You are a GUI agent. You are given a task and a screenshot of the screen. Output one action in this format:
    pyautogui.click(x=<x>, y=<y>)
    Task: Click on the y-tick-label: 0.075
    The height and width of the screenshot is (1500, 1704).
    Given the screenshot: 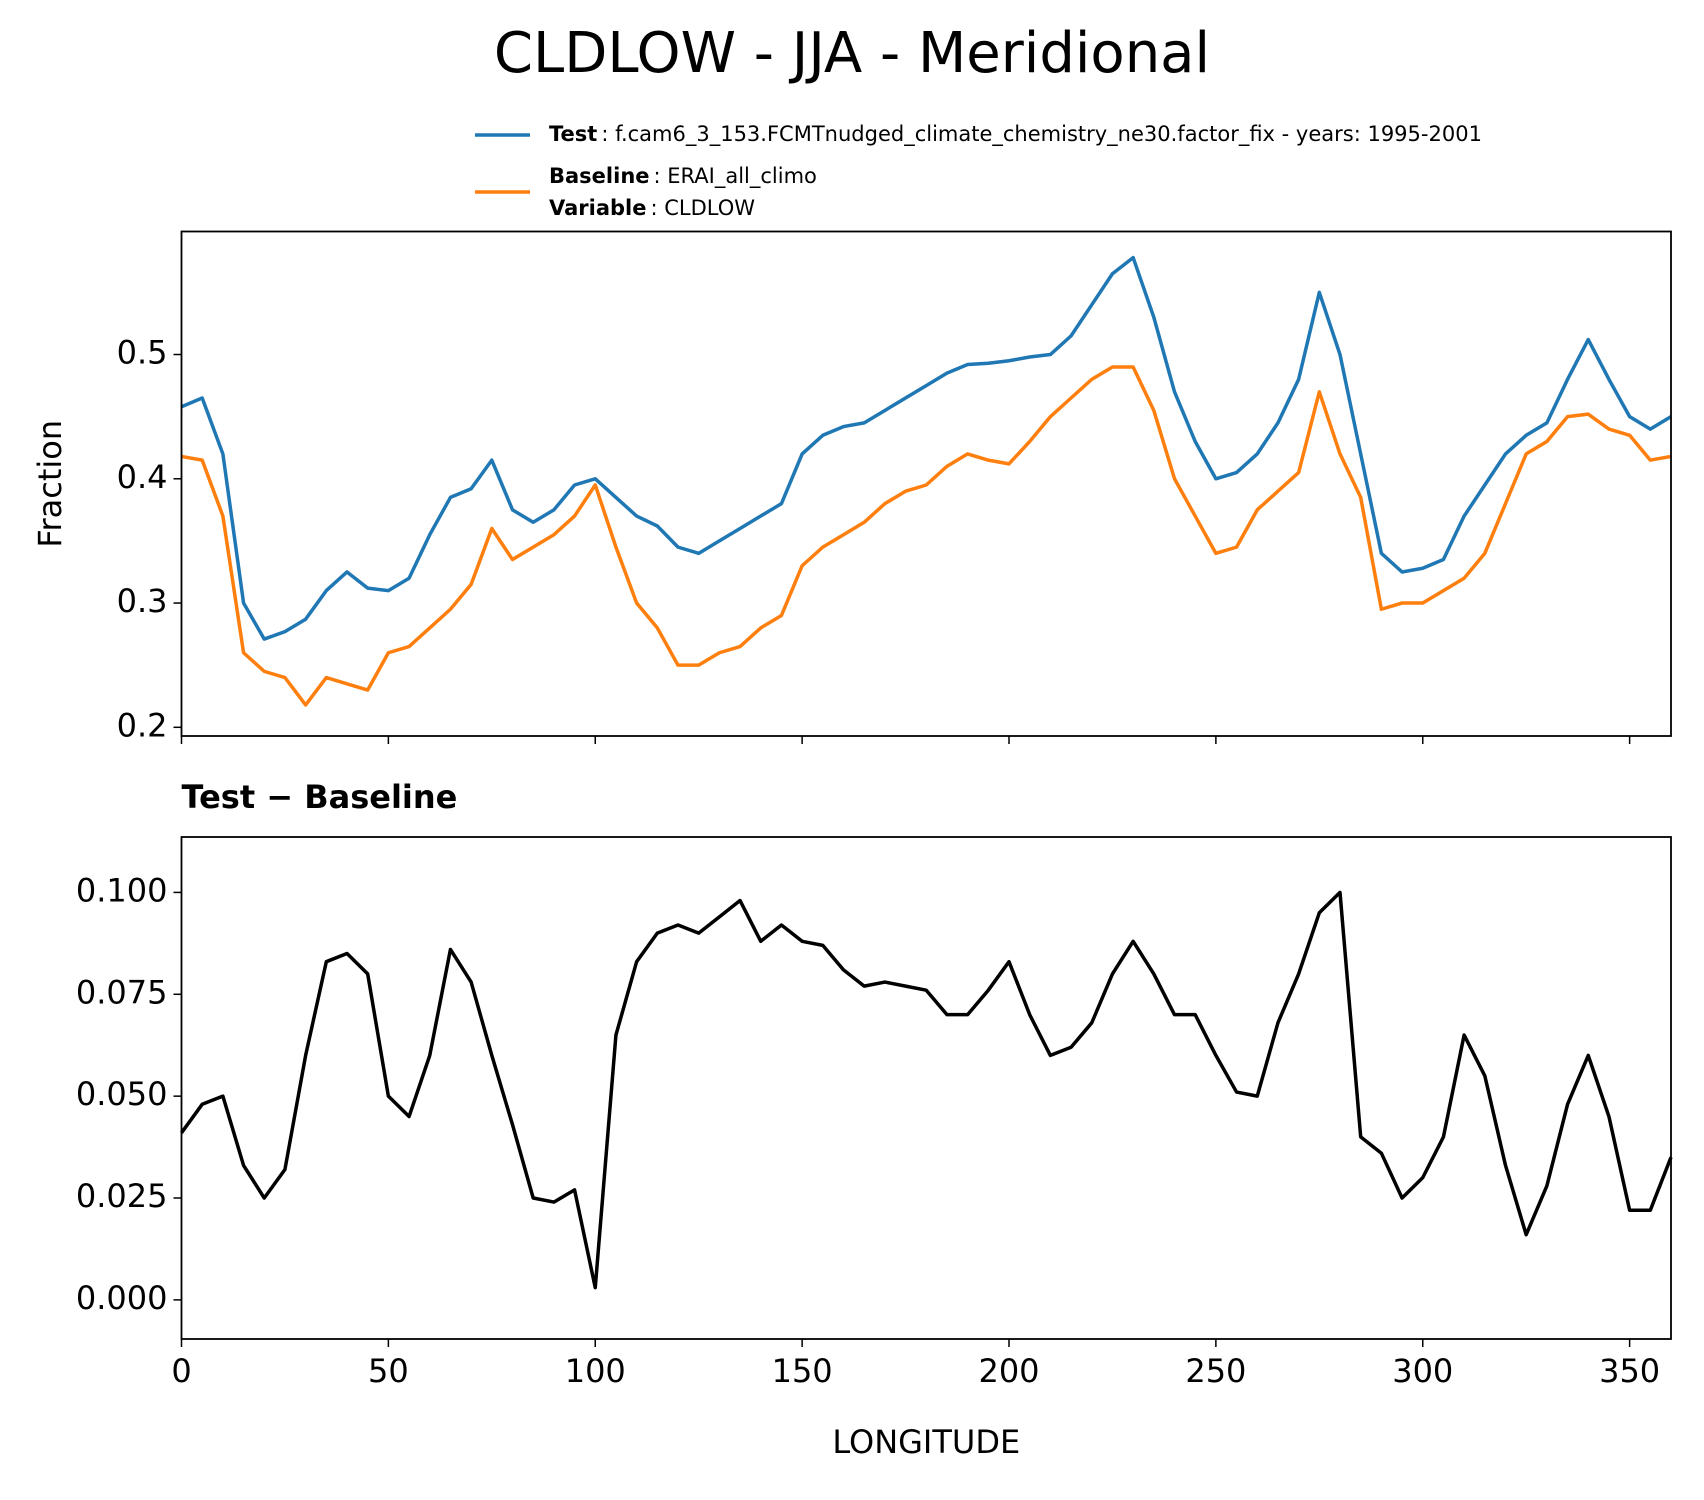 What is the action you would take?
    pyautogui.click(x=122, y=992)
    